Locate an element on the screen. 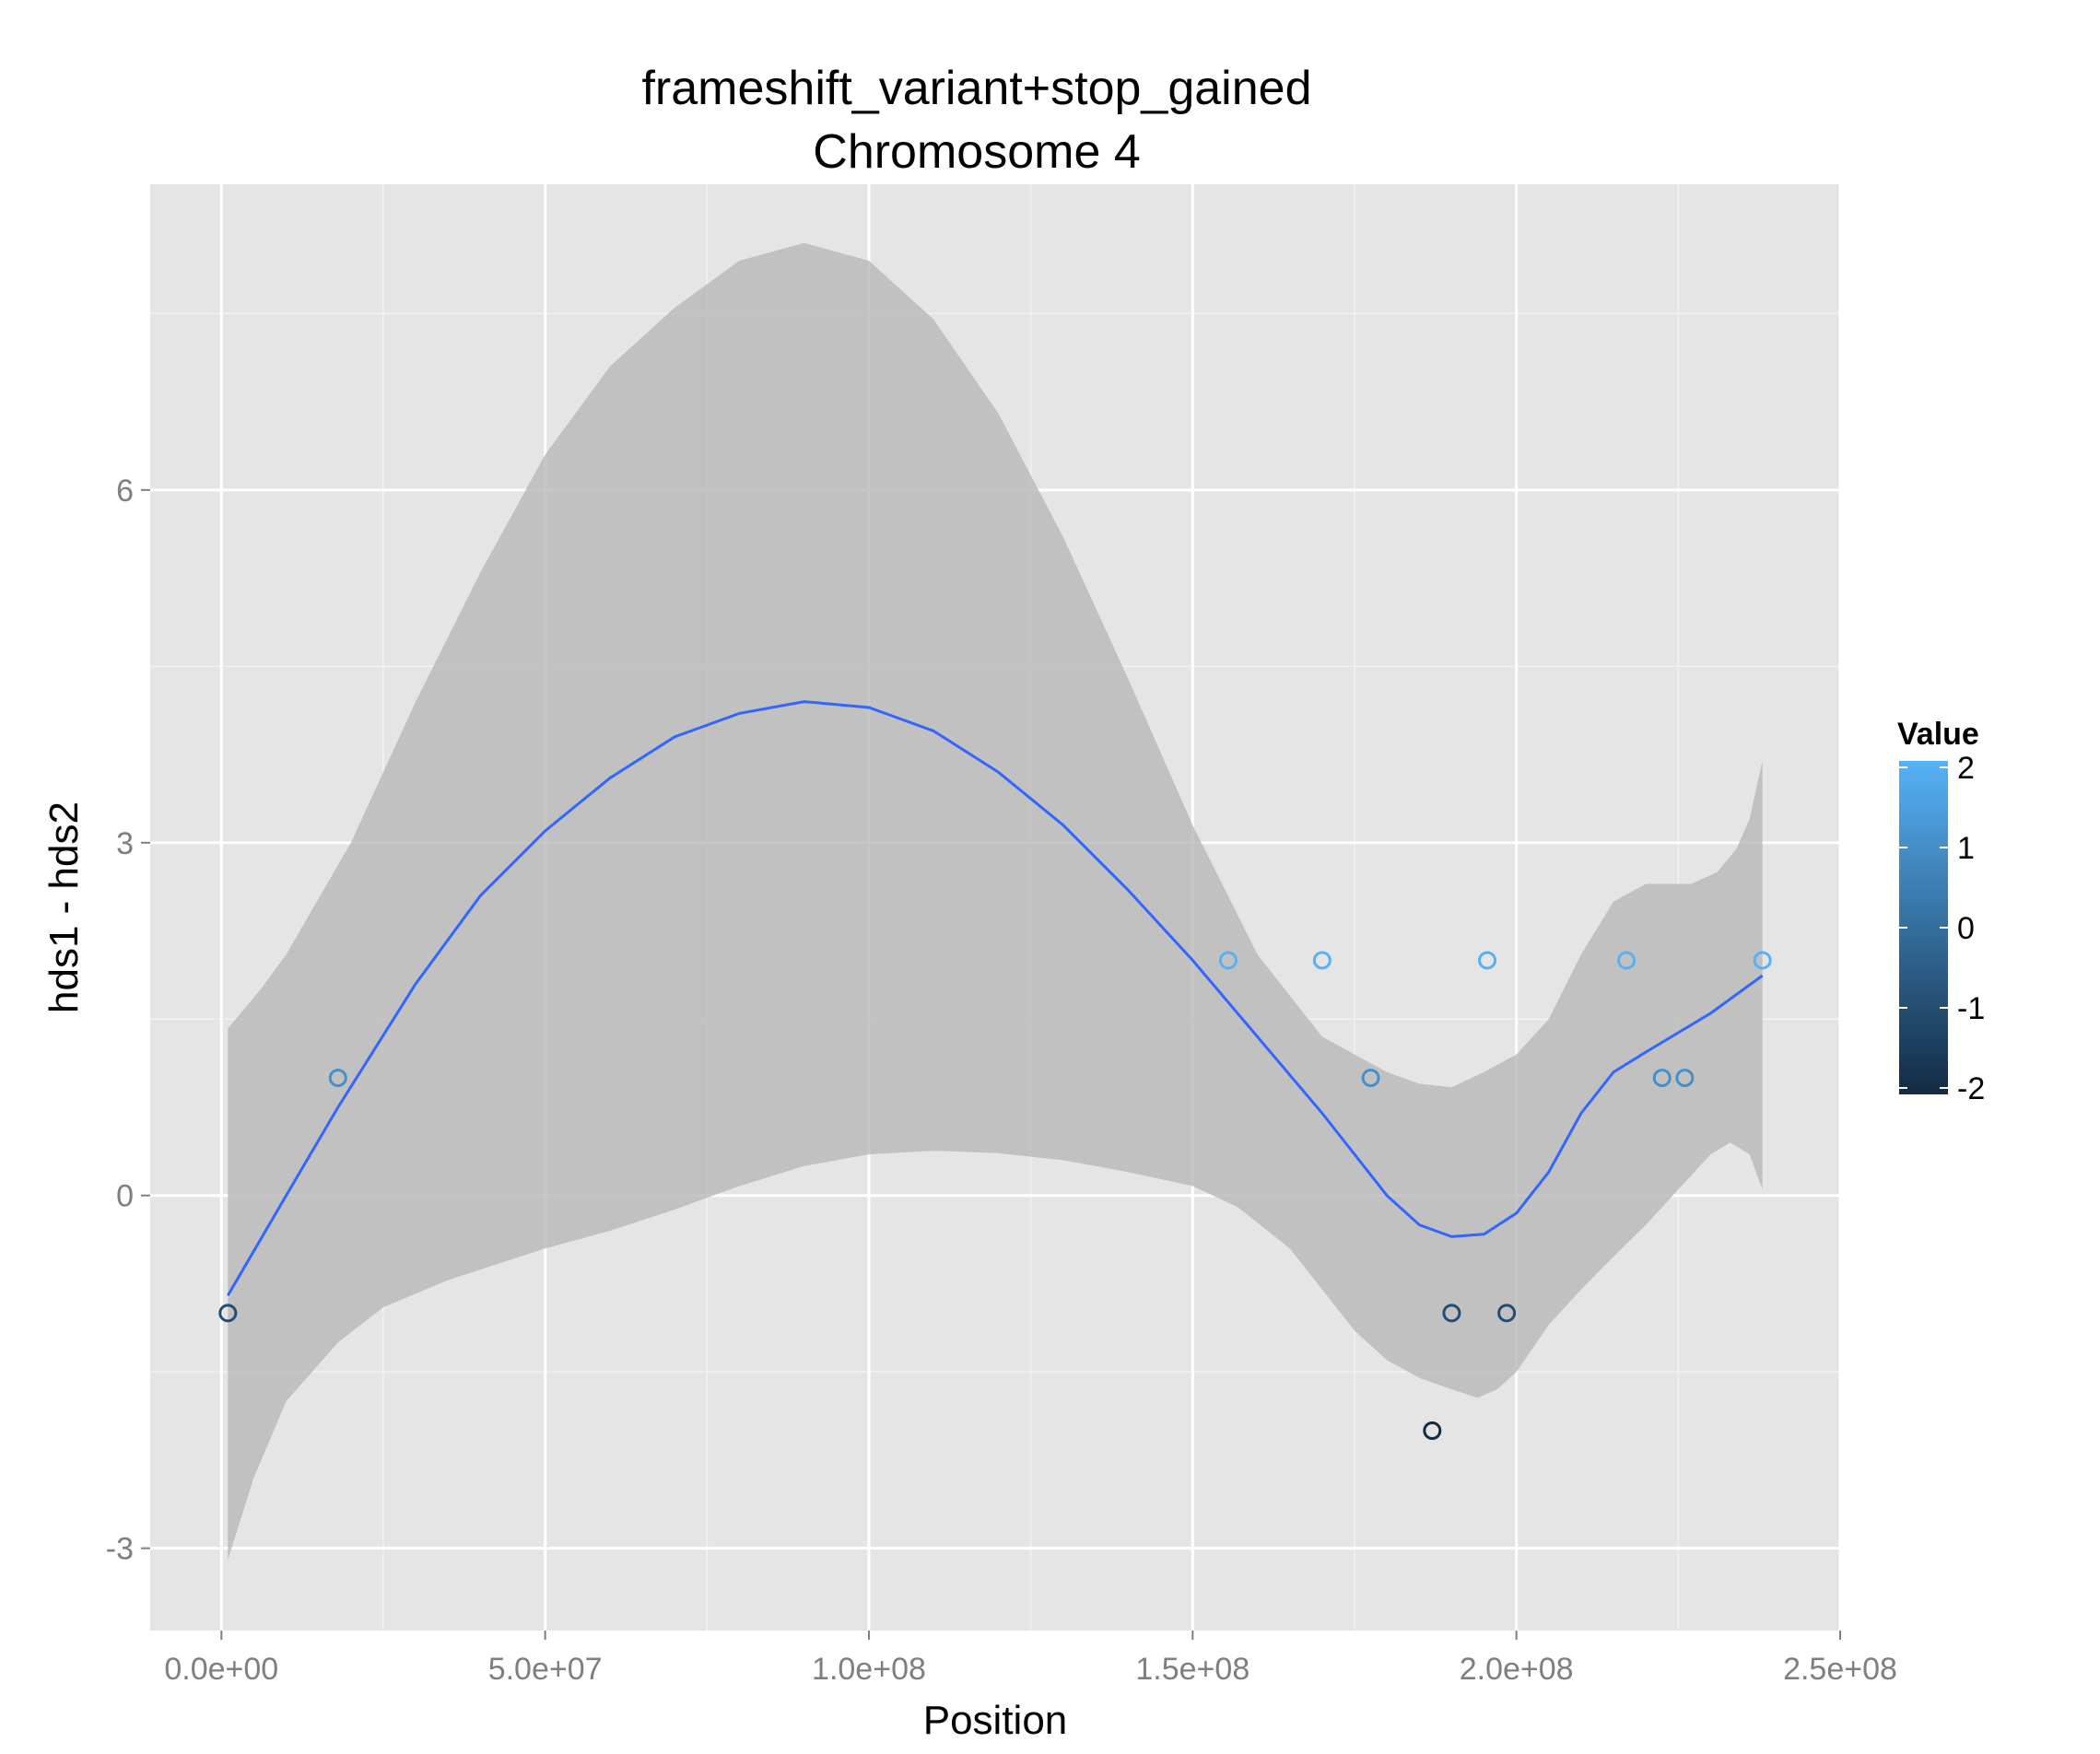 This screenshot has width=2100, height=1754. legend-ticks: 2 1 0 -1 -2 is located at coordinates (1942, 928).